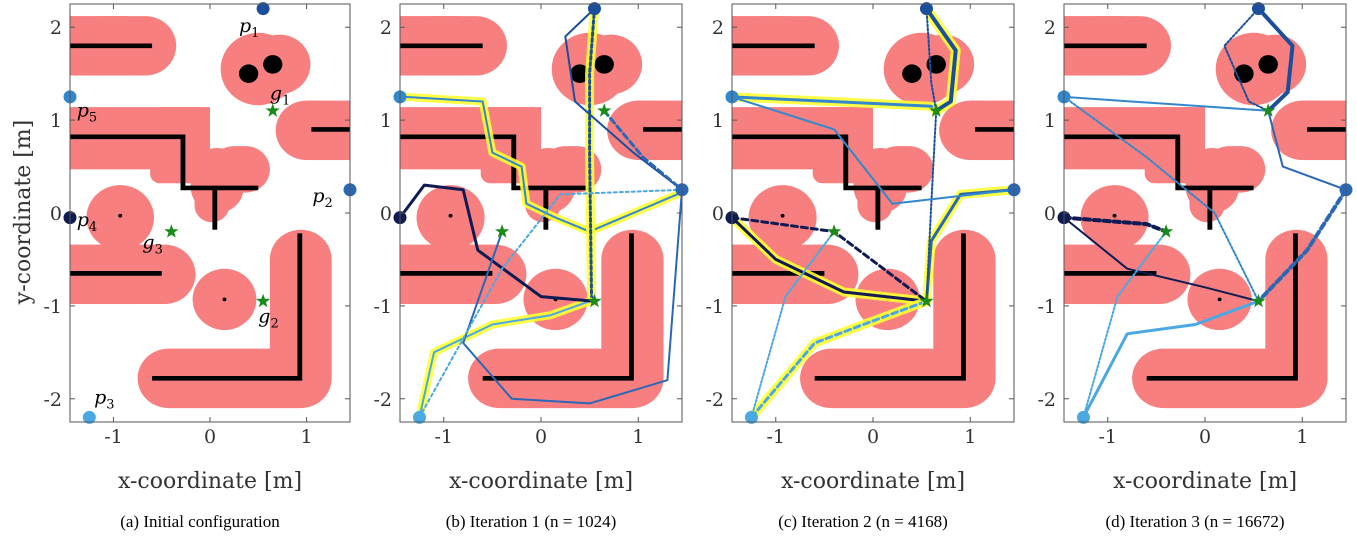 The height and width of the screenshot is (537, 1357). What do you see at coordinates (104, 399) in the screenshot?
I see `agent-label: p3` at bounding box center [104, 399].